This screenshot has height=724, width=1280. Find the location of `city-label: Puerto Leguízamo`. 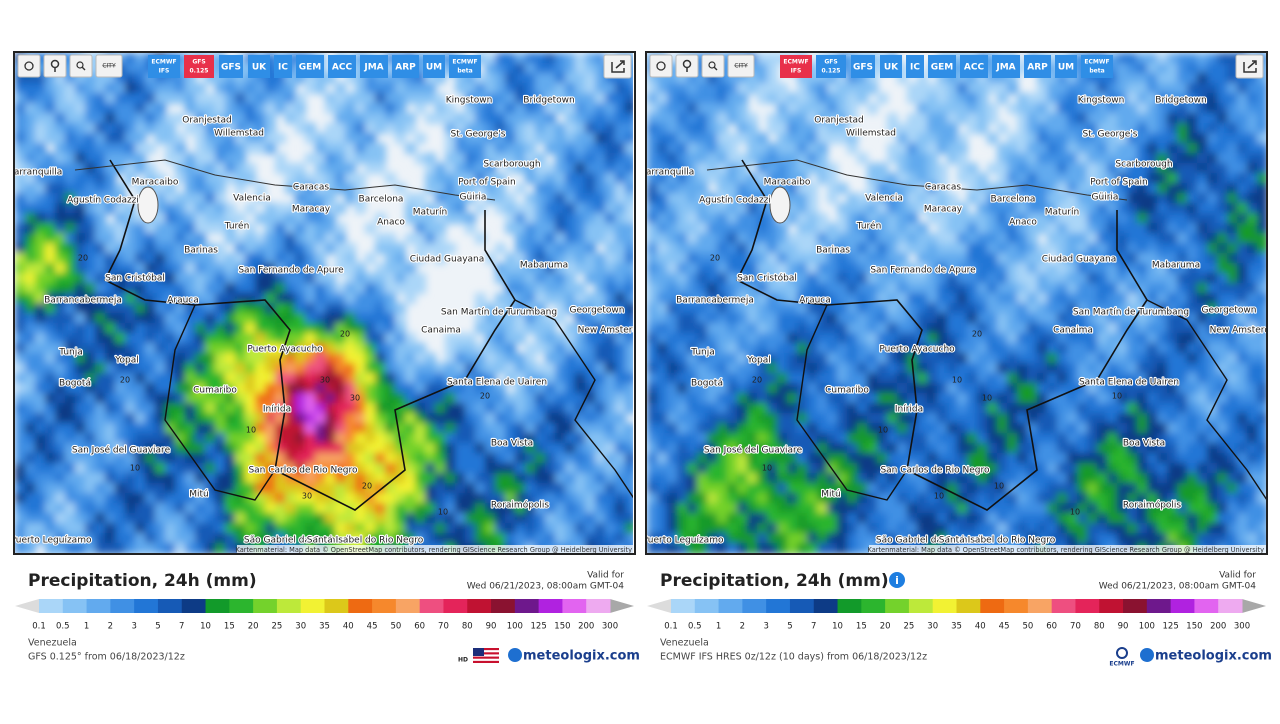

city-label: Puerto Leguízamo is located at coordinates (51, 541).